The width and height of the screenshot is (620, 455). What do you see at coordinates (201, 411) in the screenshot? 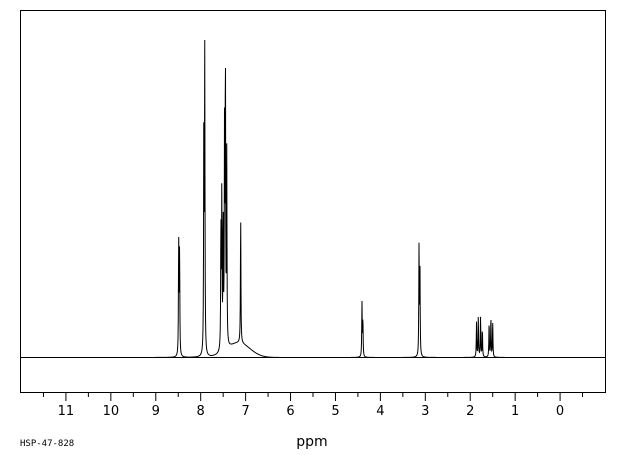
I see `tick-label-8: 8` at bounding box center [201, 411].